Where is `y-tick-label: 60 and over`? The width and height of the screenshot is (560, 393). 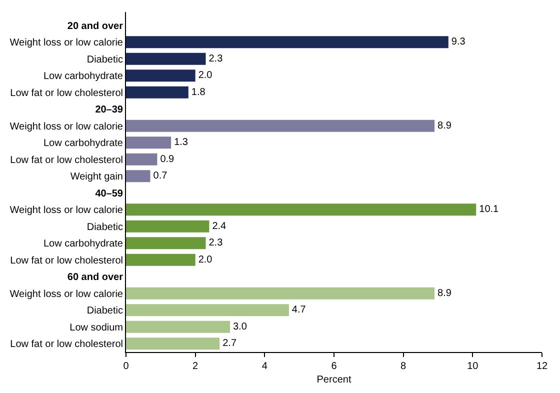
y-tick-label: 60 and over is located at coordinates (95, 278).